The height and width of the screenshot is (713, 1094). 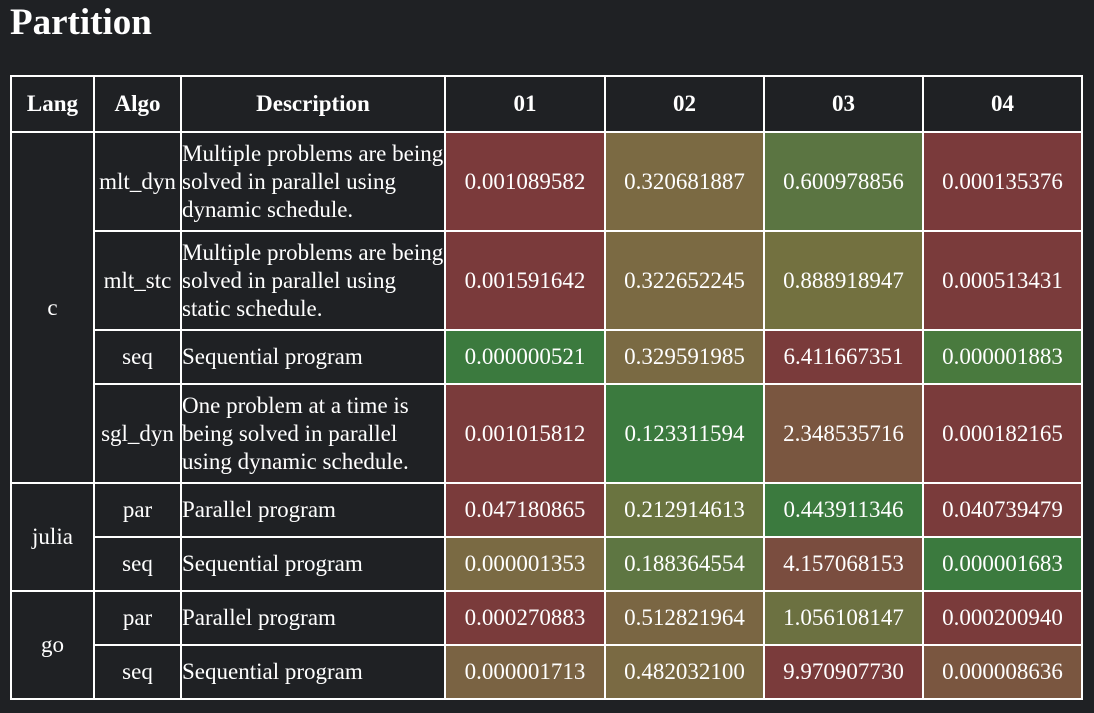 I want to click on value-cell: 0.000270883, so click(x=525, y=618).